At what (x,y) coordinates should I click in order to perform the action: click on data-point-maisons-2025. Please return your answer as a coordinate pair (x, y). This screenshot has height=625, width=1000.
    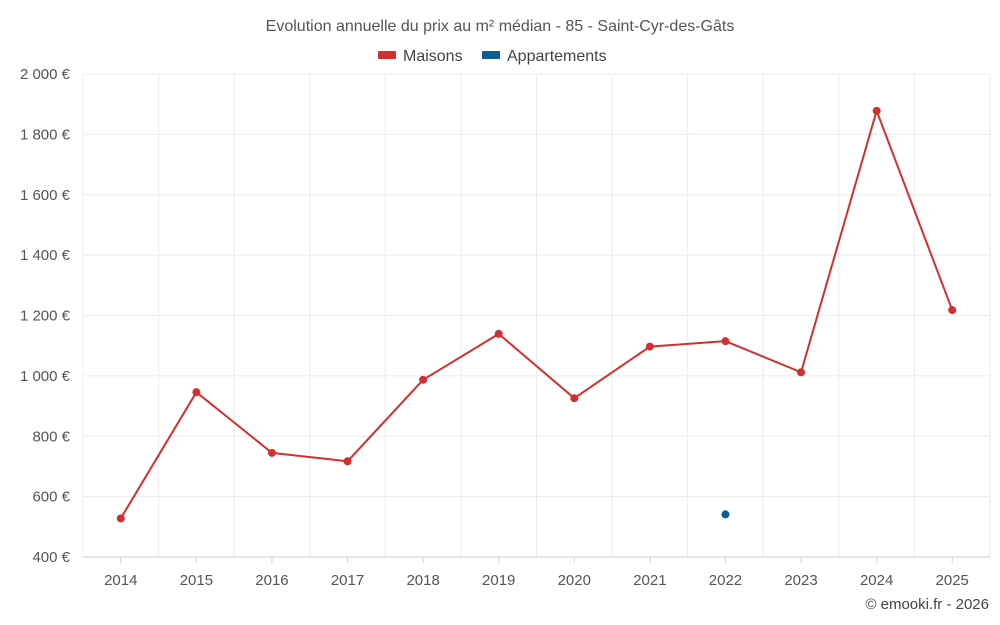
    Looking at the image, I should click on (952, 310).